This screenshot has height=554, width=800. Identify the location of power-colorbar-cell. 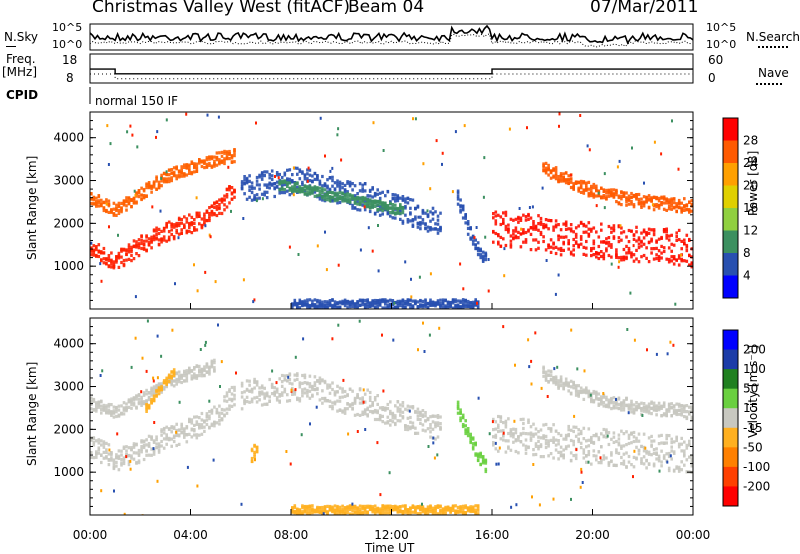
(730, 129).